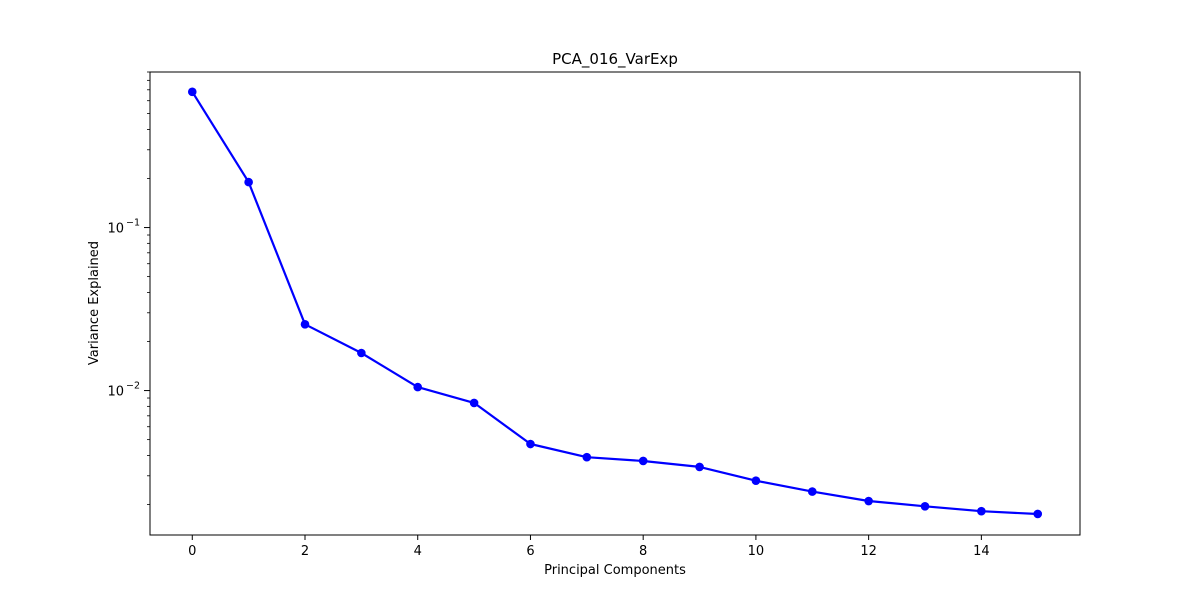 This screenshot has width=1200, height=600. Describe the element at coordinates (756, 551) in the screenshot. I see `x-tick-label: 10` at that location.